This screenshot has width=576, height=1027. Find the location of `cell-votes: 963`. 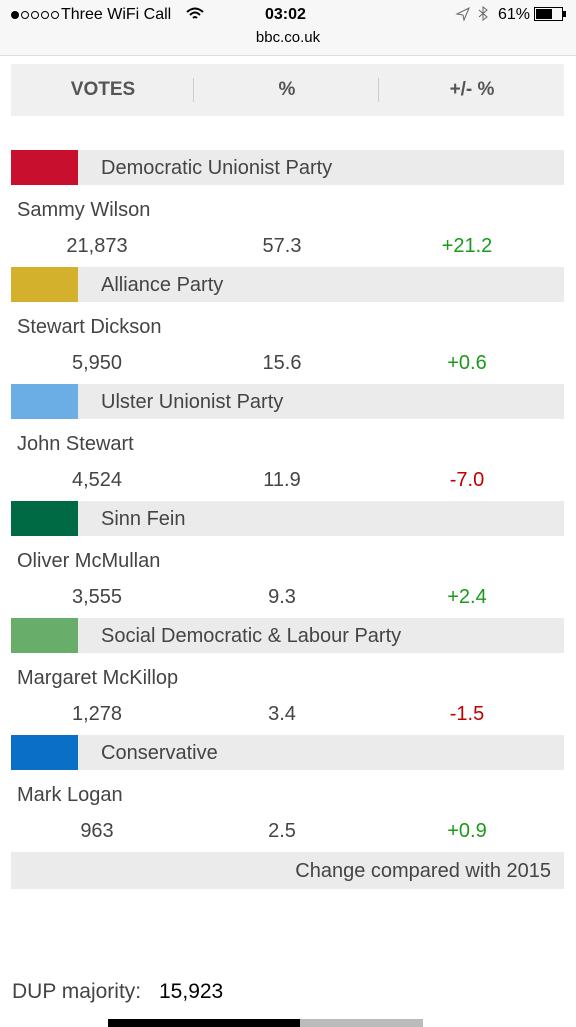

cell-votes: 963 is located at coordinates (97, 831).